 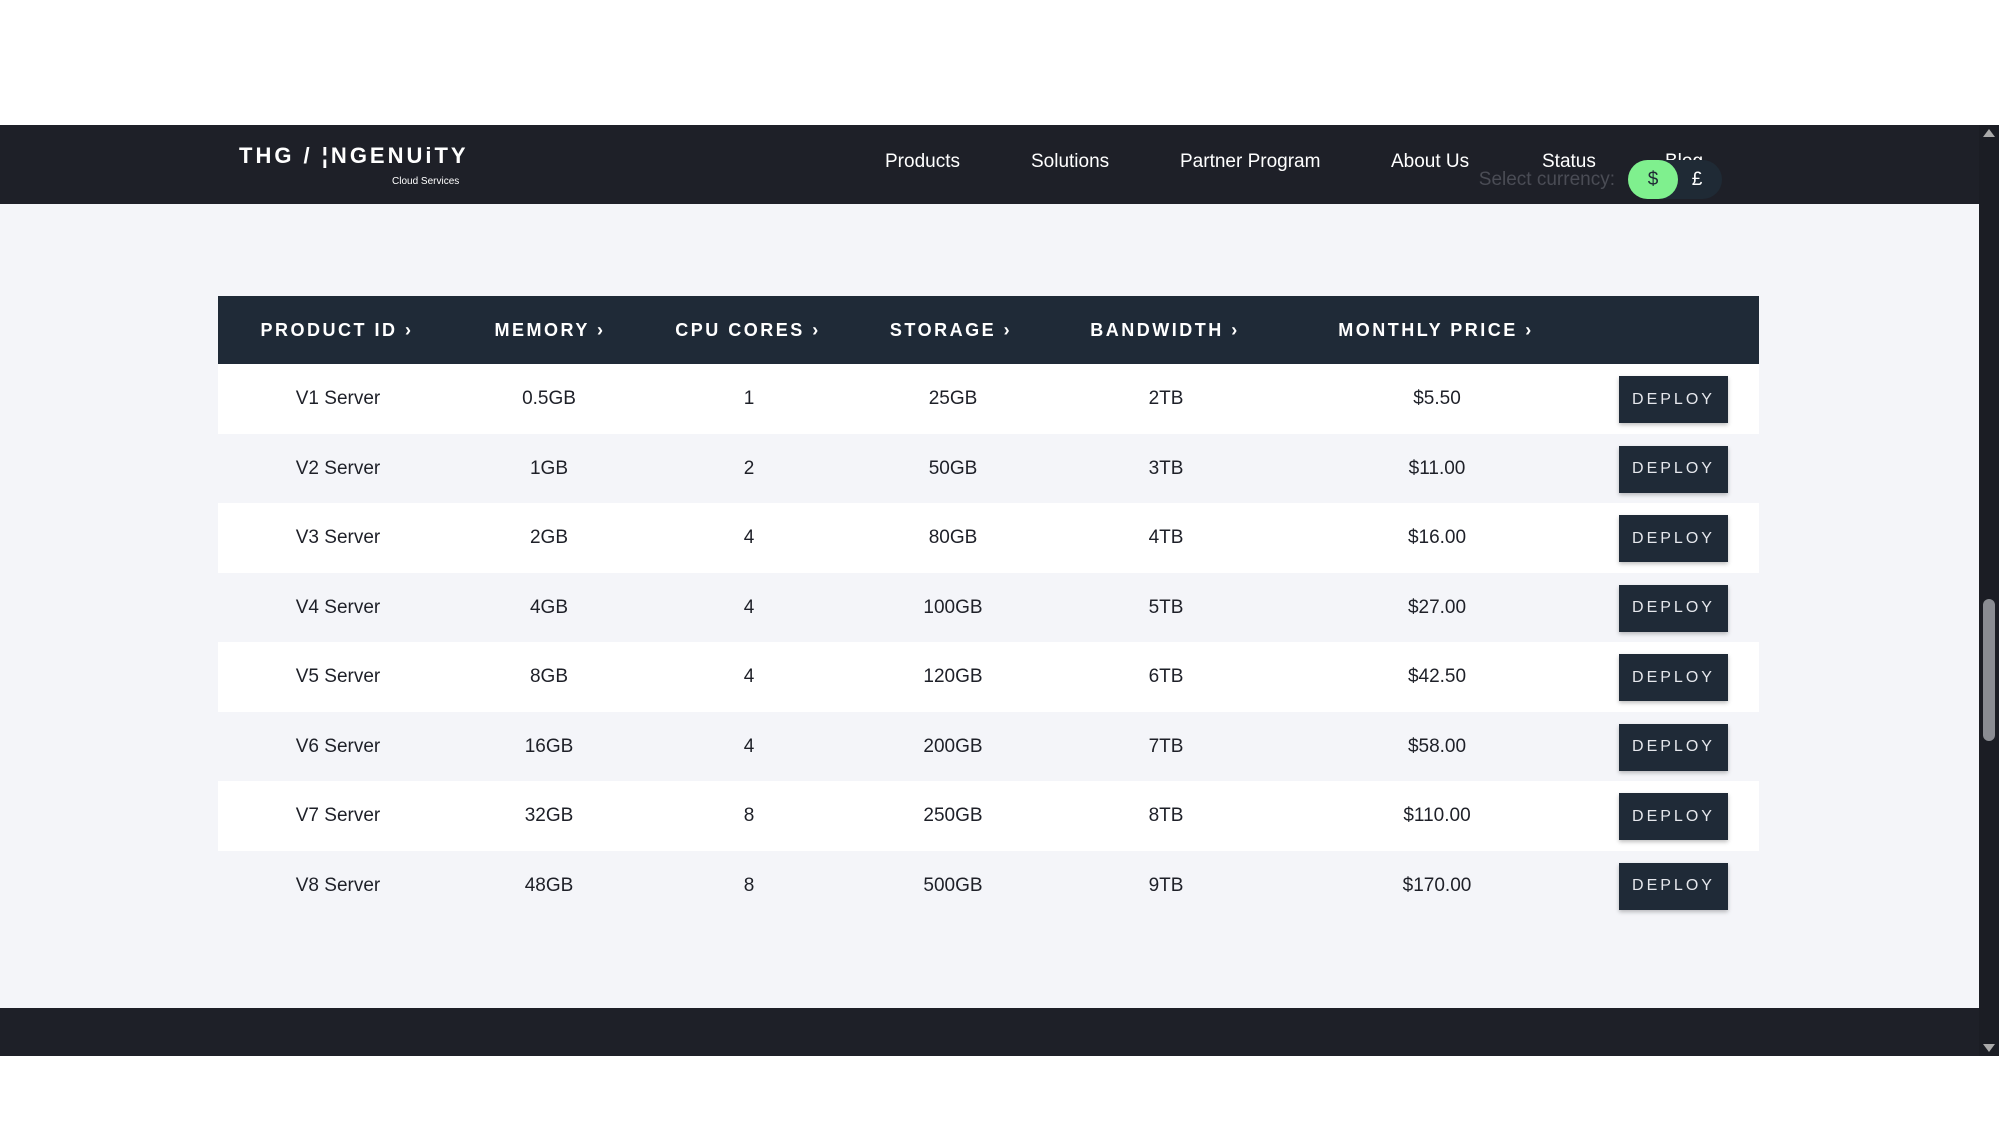 I want to click on cell-bandwidth: 6TB, so click(x=1166, y=676).